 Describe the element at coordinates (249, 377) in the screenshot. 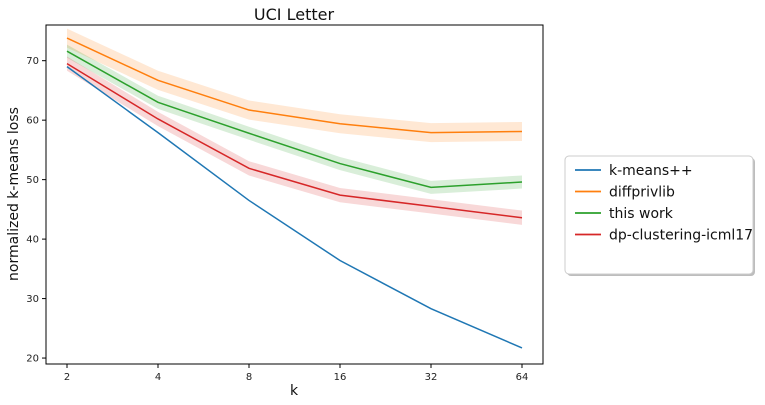

I see `x-tick-label: 8` at that location.